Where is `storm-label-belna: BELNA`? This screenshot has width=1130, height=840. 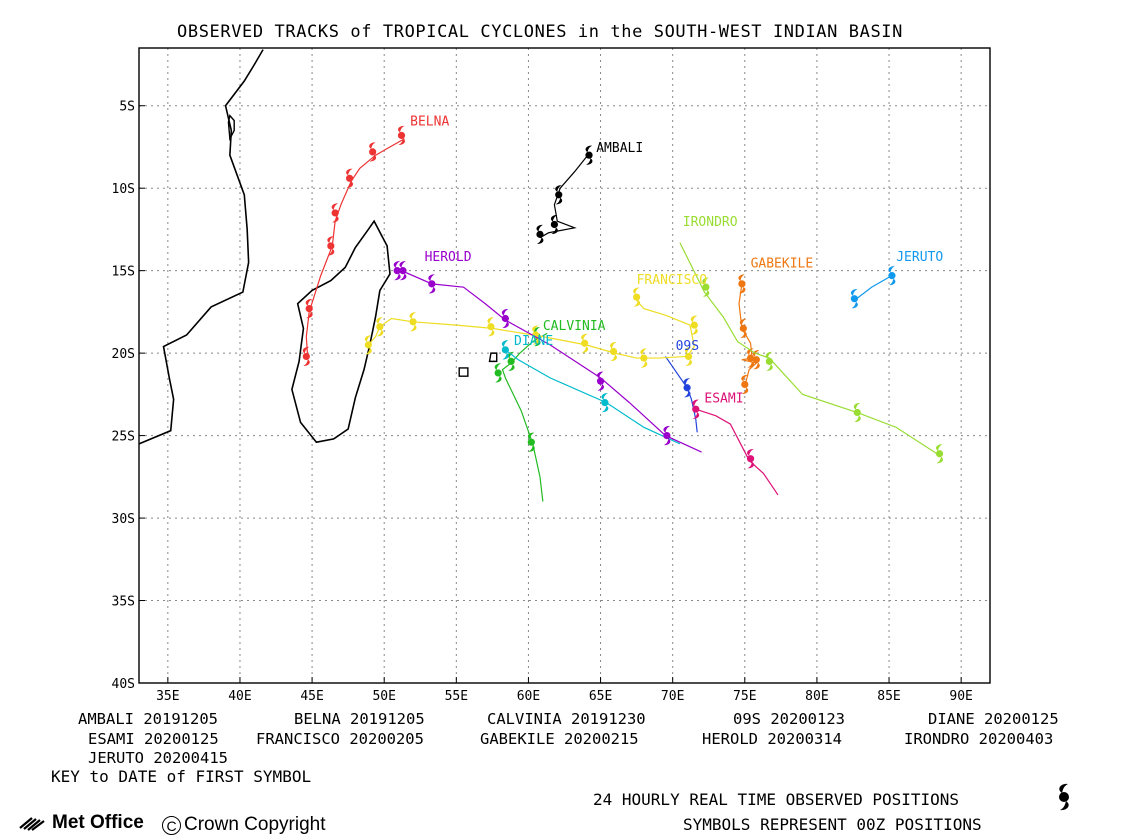 storm-label-belna: BELNA is located at coordinates (429, 122).